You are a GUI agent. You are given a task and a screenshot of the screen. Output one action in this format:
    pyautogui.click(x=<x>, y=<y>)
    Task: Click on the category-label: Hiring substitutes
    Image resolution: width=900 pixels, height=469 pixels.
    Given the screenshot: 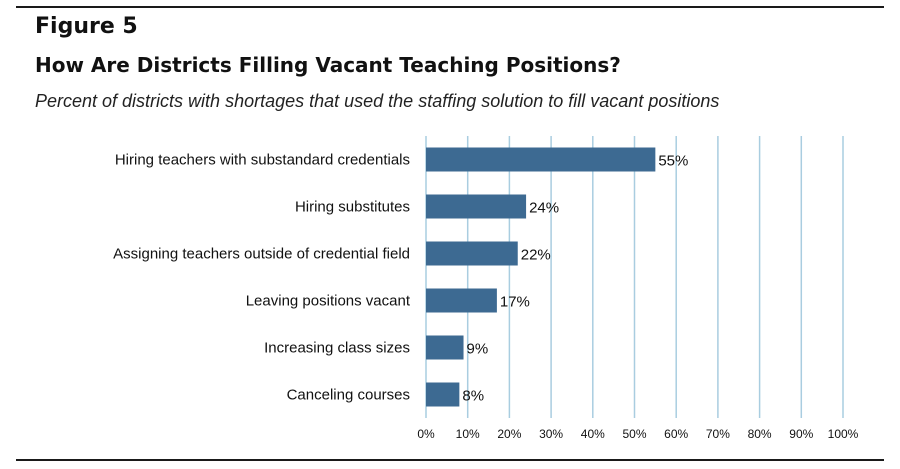 What is the action you would take?
    pyautogui.click(x=352, y=207)
    